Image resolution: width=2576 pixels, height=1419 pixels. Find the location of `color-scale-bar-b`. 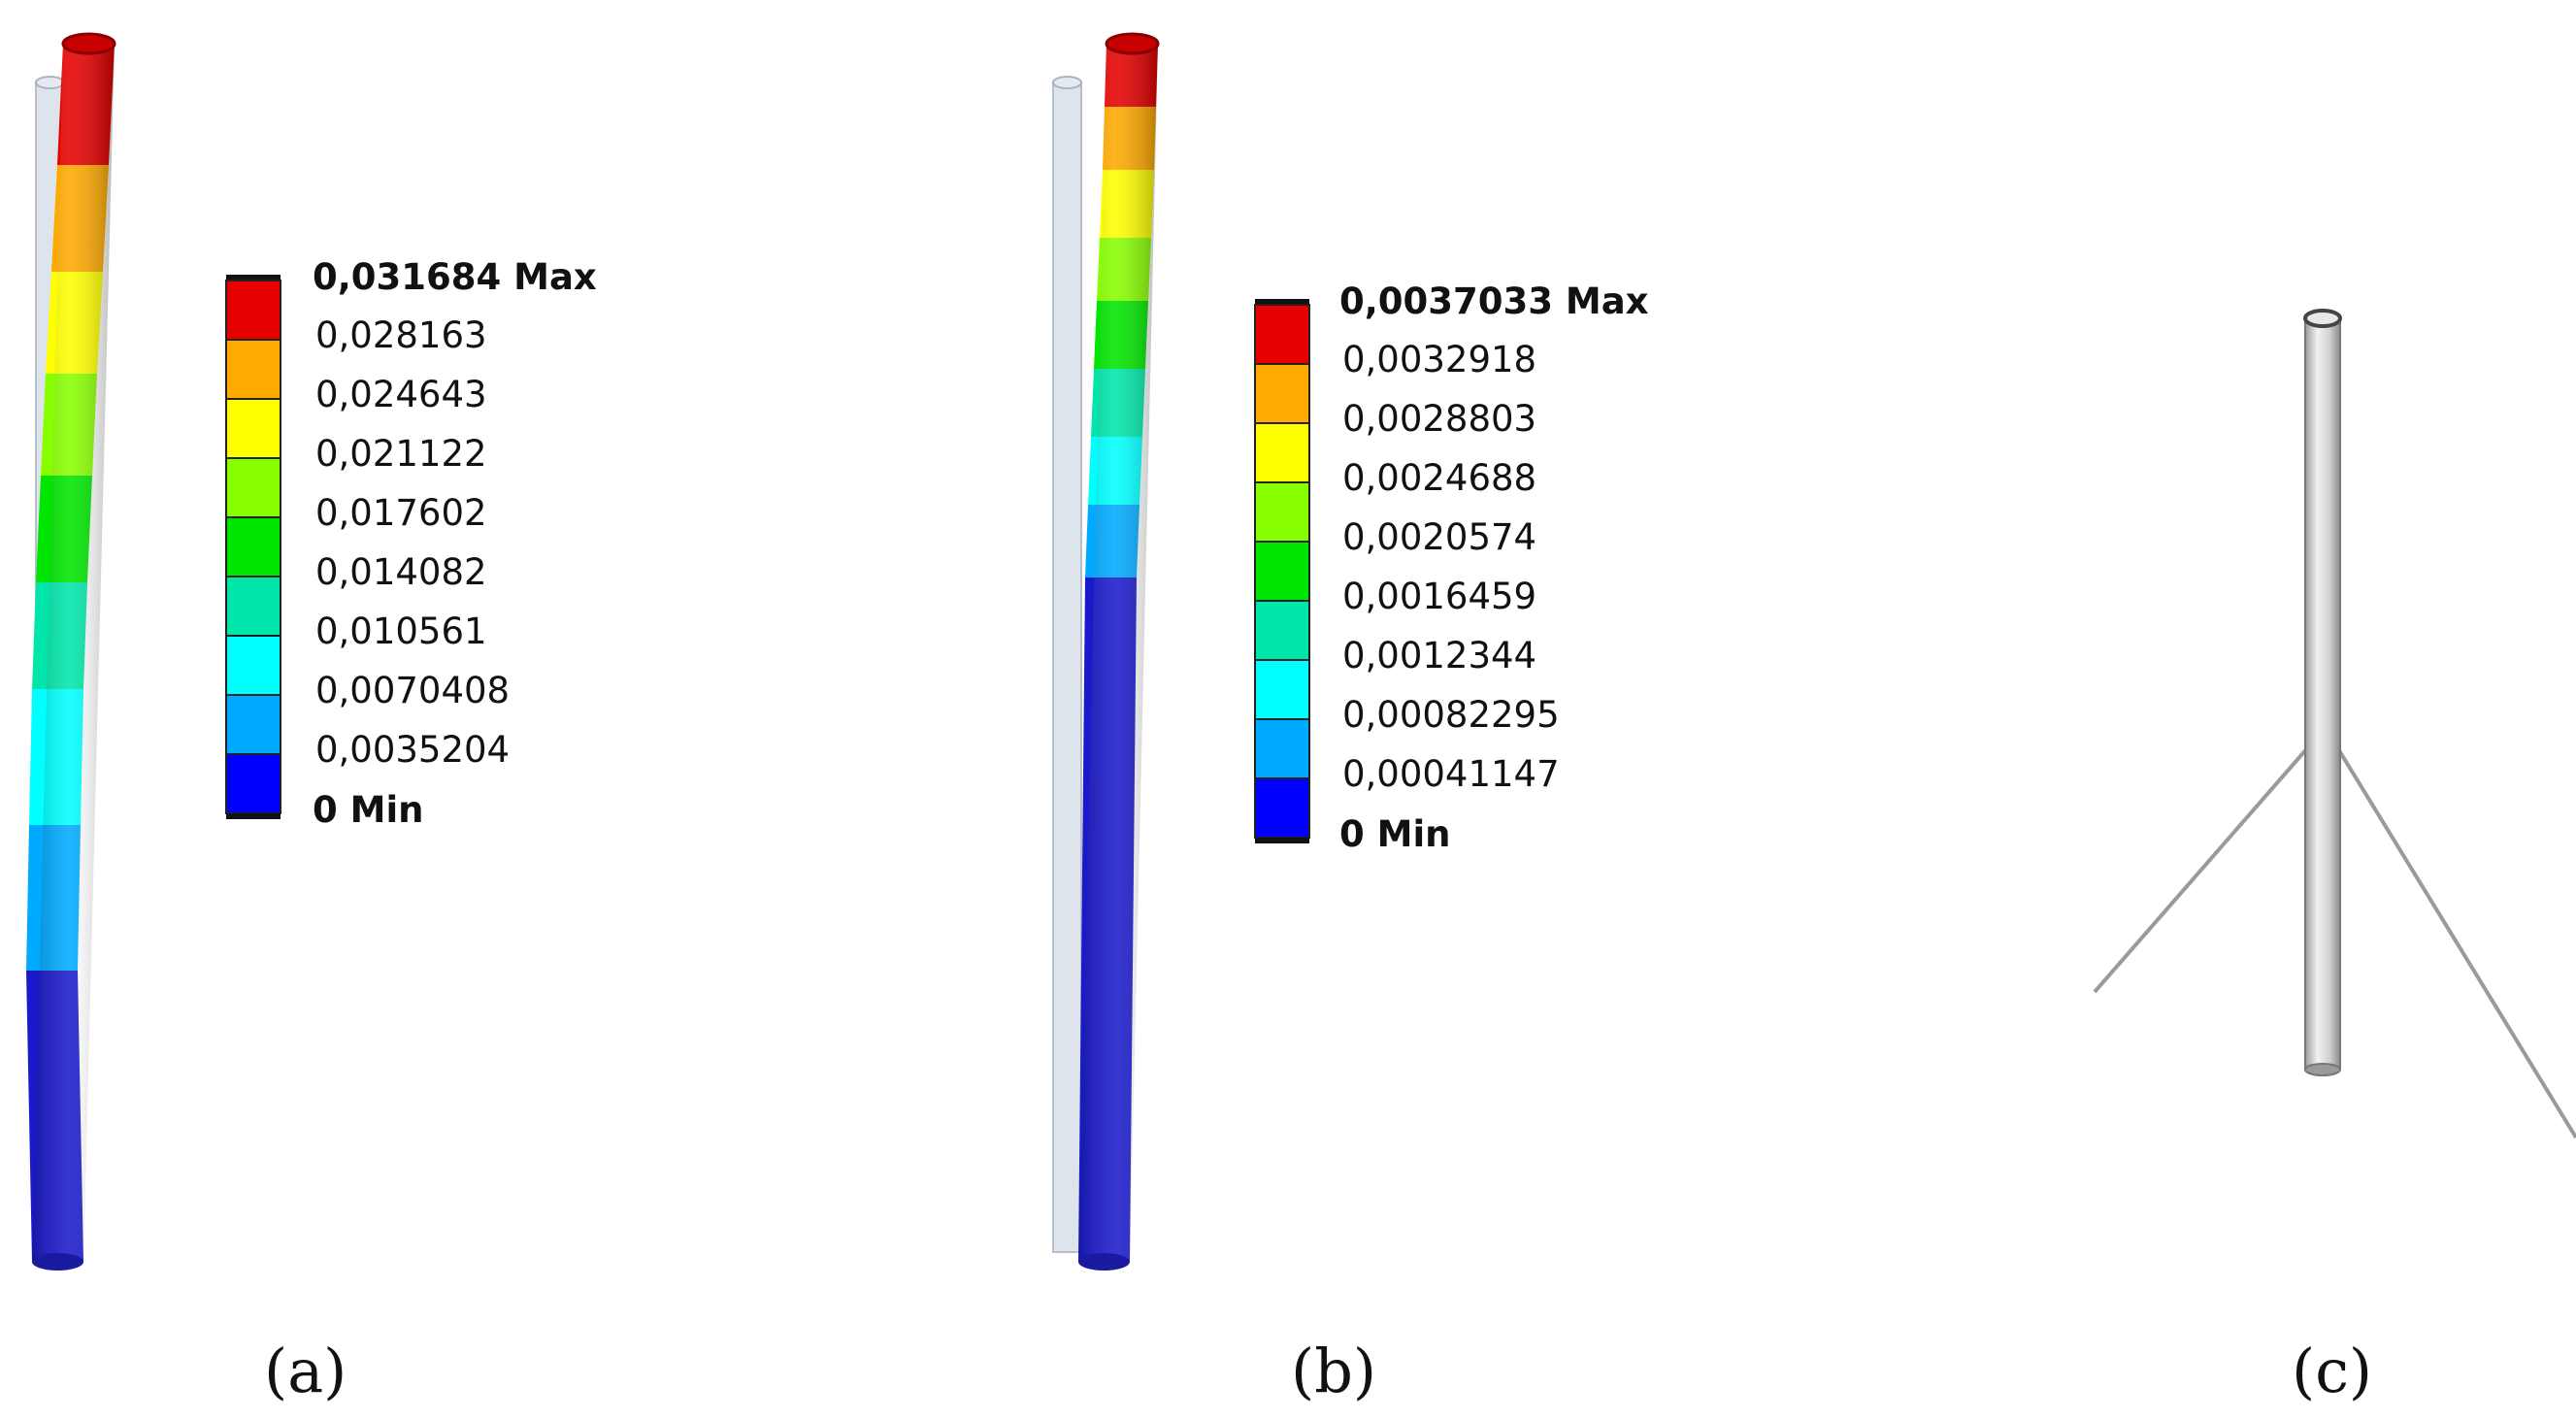

color-scale-bar-b is located at coordinates (1282, 571).